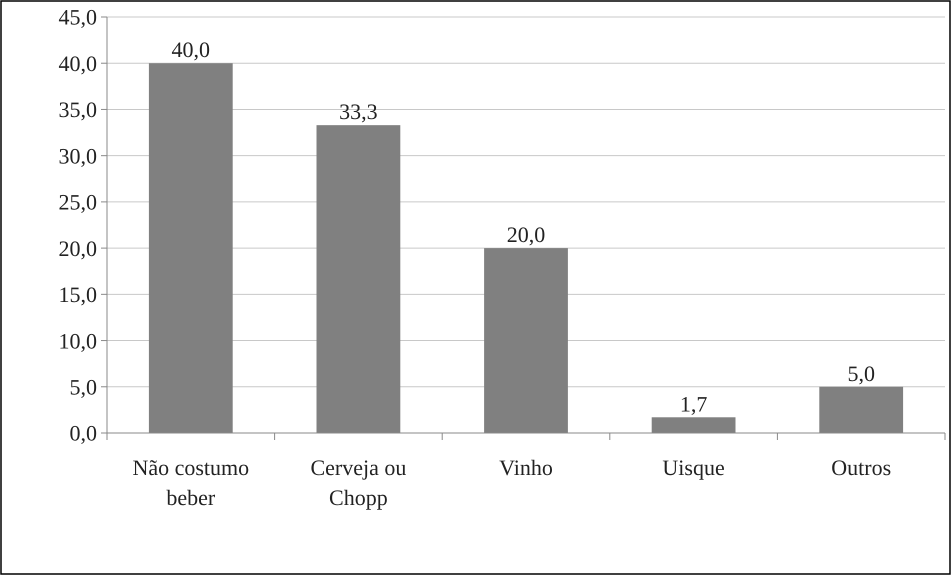  Describe the element at coordinates (77, 109) in the screenshot. I see `y-tick-label: 35,0` at that location.